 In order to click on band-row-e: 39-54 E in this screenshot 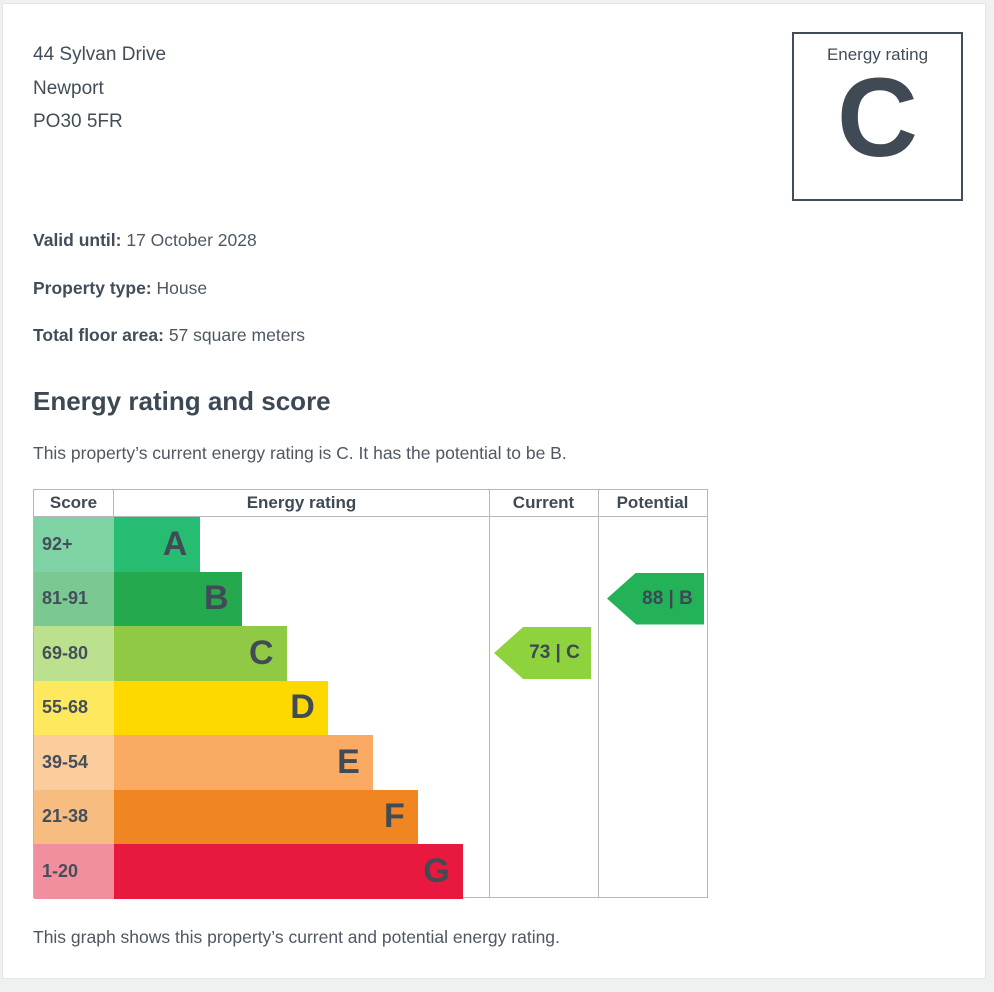, I will do `click(370, 762)`.